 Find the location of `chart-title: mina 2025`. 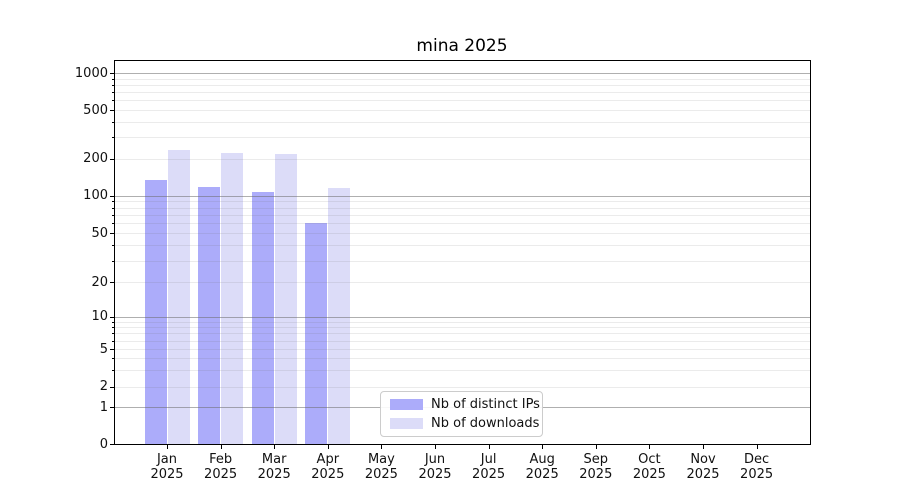

chart-title: mina 2025 is located at coordinates (462, 46).